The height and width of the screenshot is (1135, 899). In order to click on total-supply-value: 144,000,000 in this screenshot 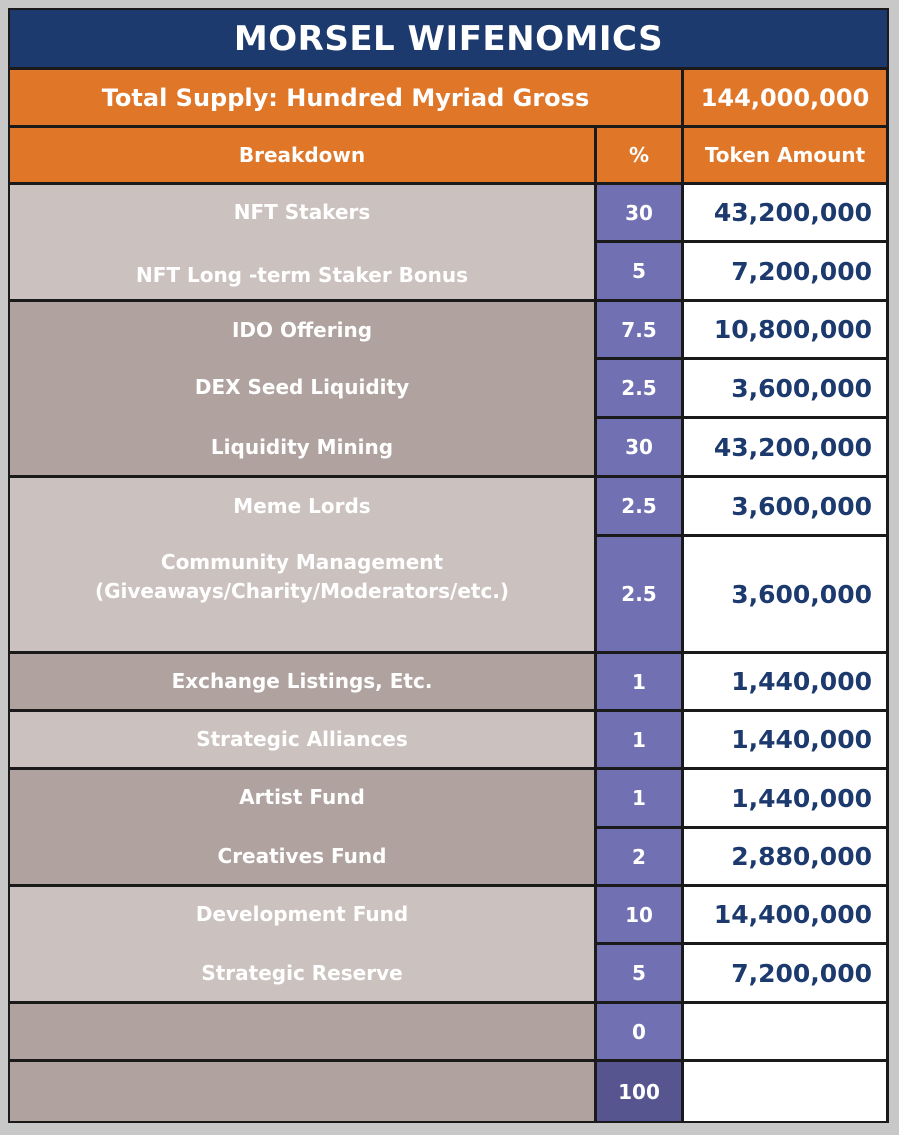, I will do `click(785, 97)`.